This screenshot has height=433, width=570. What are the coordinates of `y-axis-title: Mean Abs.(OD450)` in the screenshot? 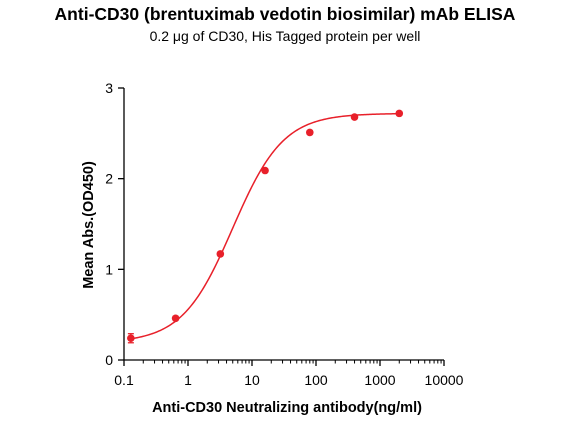 It's located at (89, 225).